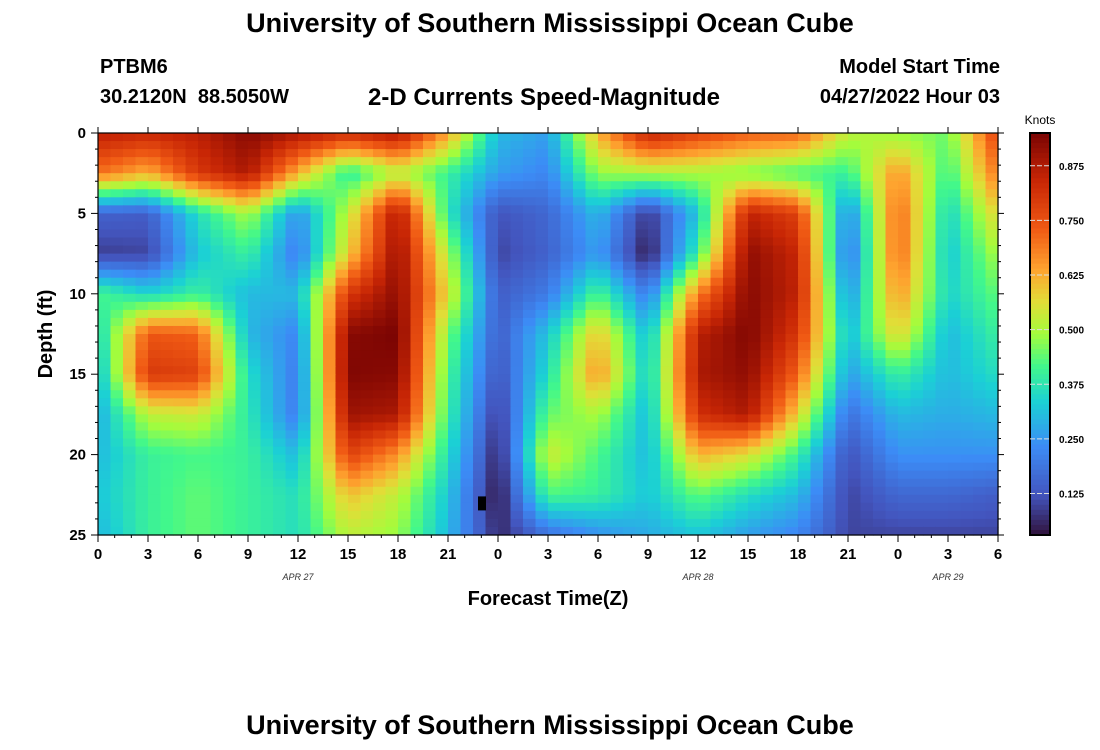 This screenshot has width=1100, height=750. Describe the element at coordinates (148, 554) in the screenshot. I see `x-tick-label: 3` at that location.